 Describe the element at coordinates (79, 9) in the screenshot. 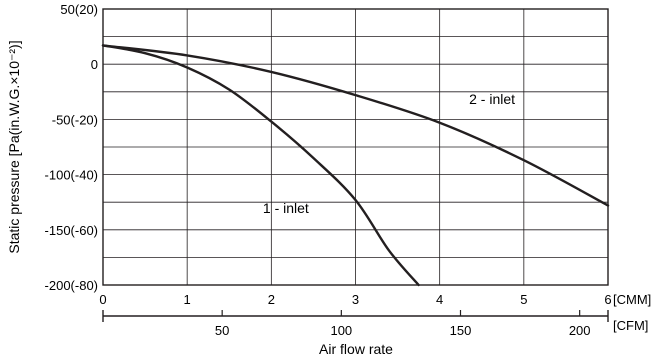

I see `y-tick-label: 50(20)` at that location.